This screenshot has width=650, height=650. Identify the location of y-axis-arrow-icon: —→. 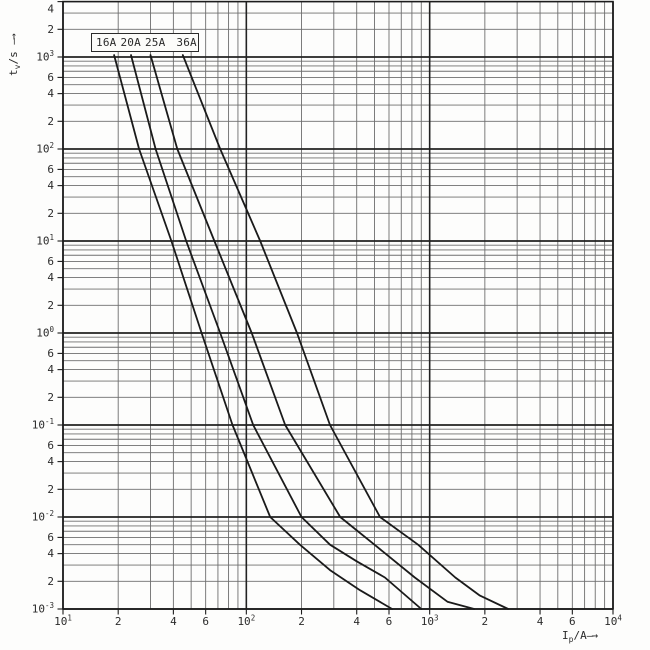
(13, 40).